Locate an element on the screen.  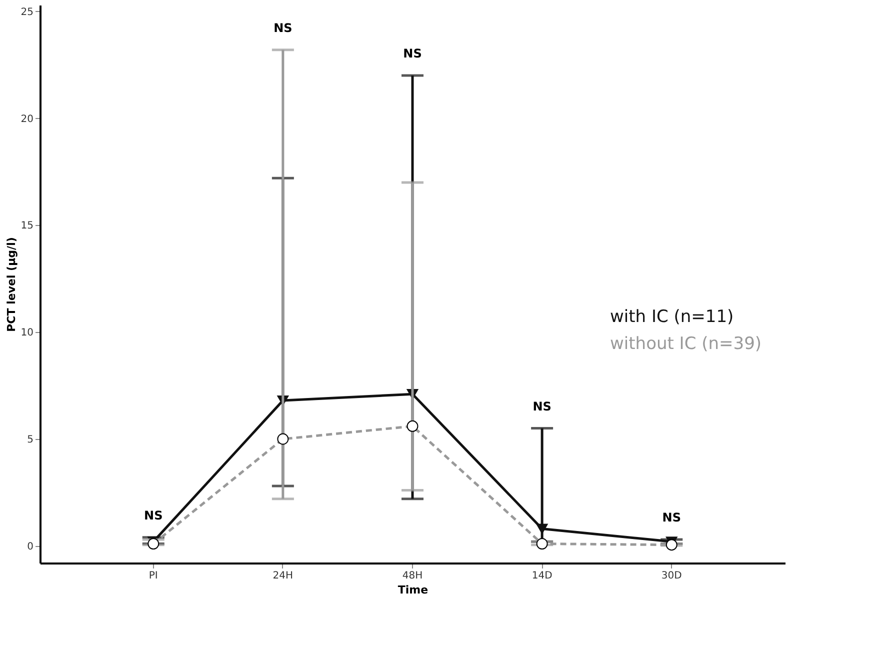
x-tick-label: 14D is located at coordinates (542, 576).